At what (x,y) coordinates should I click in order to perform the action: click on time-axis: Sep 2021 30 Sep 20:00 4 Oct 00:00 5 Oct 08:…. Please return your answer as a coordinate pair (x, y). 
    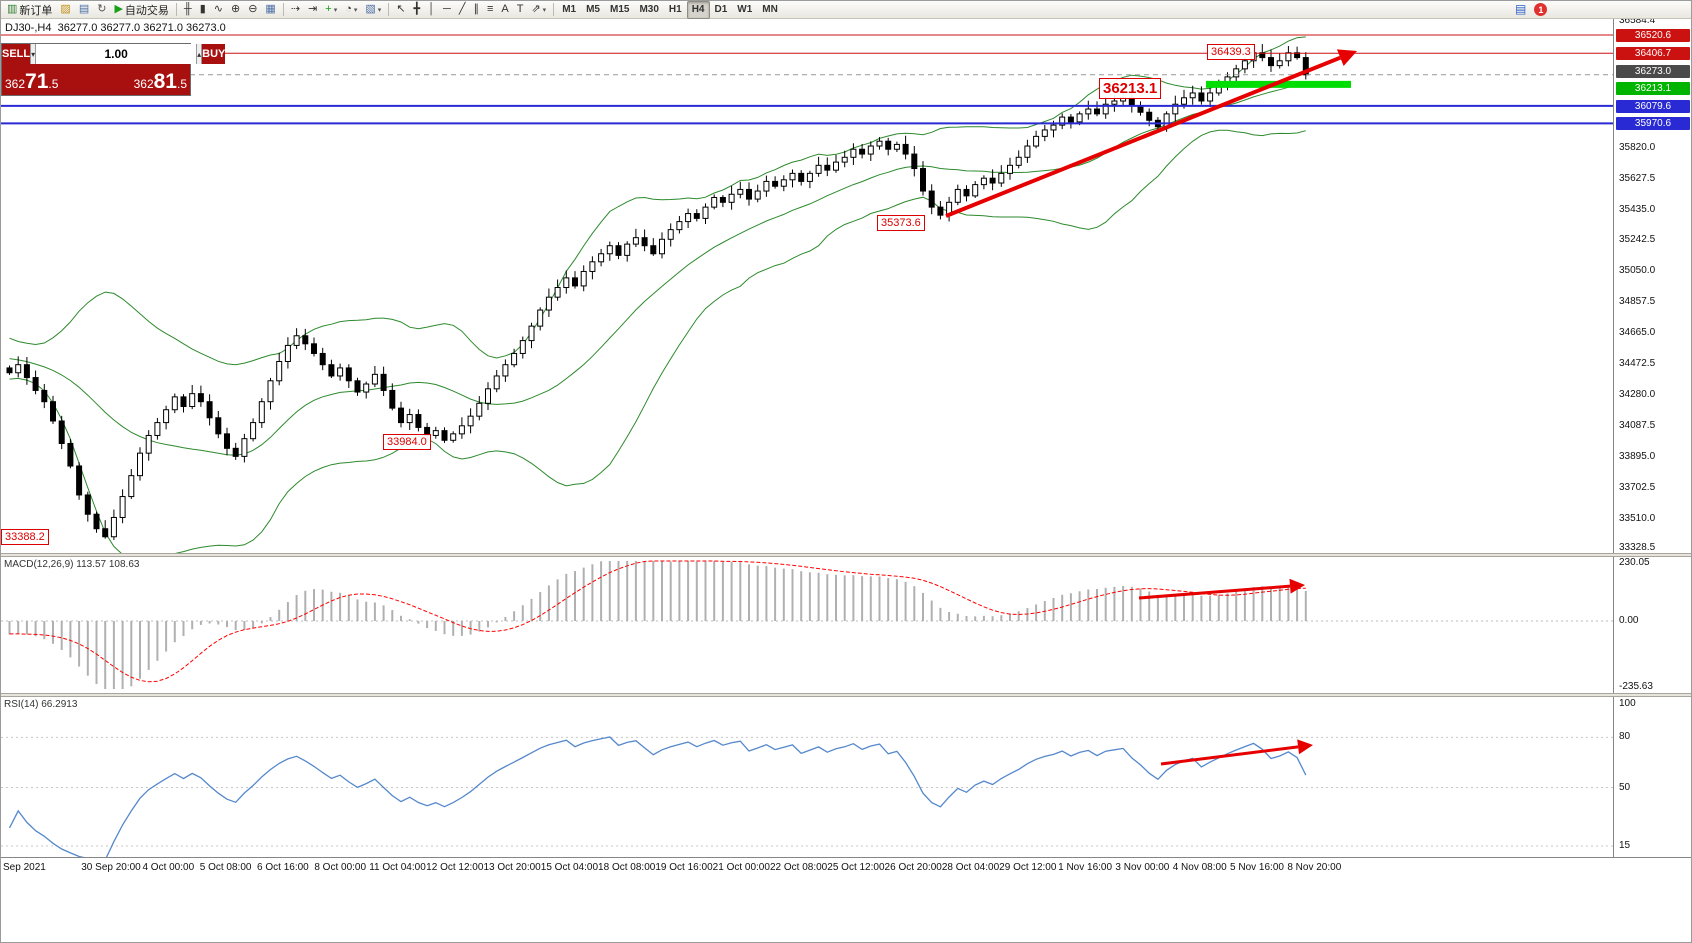
    Looking at the image, I should click on (846, 868).